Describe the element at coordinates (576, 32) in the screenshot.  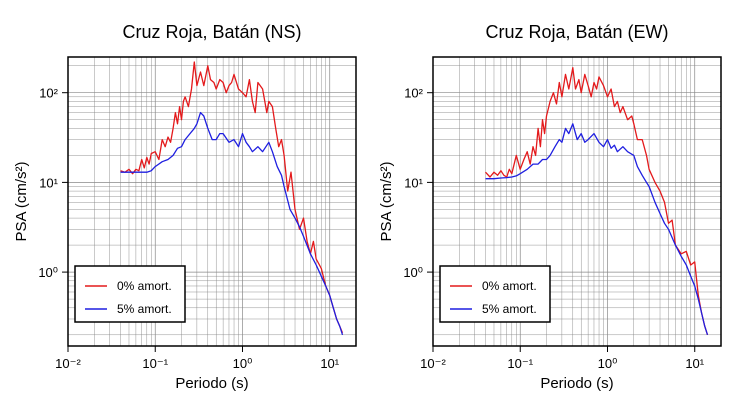
I see `chart-title: Cruz Roja, Batán (EW)` at that location.